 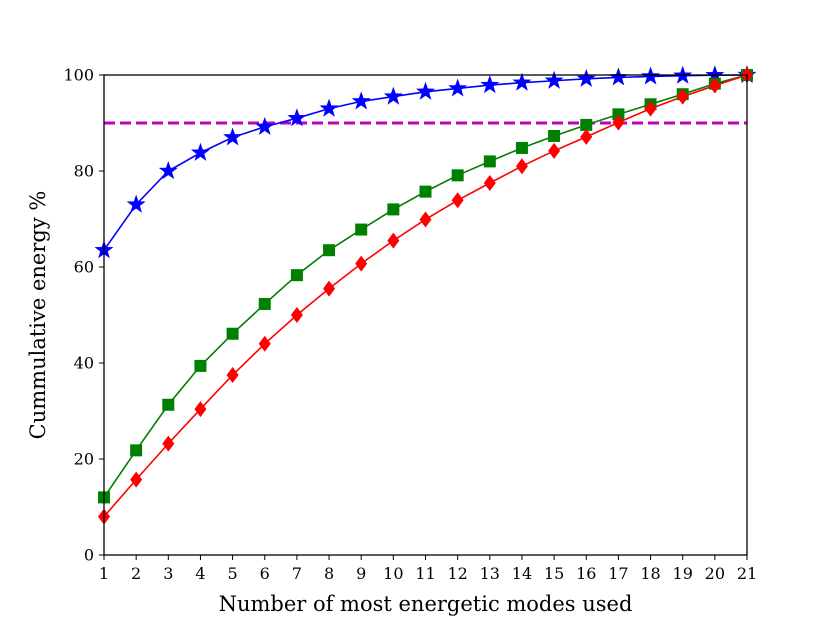 What do you see at coordinates (84, 459) in the screenshot?
I see `y-tick-label: 20` at bounding box center [84, 459].